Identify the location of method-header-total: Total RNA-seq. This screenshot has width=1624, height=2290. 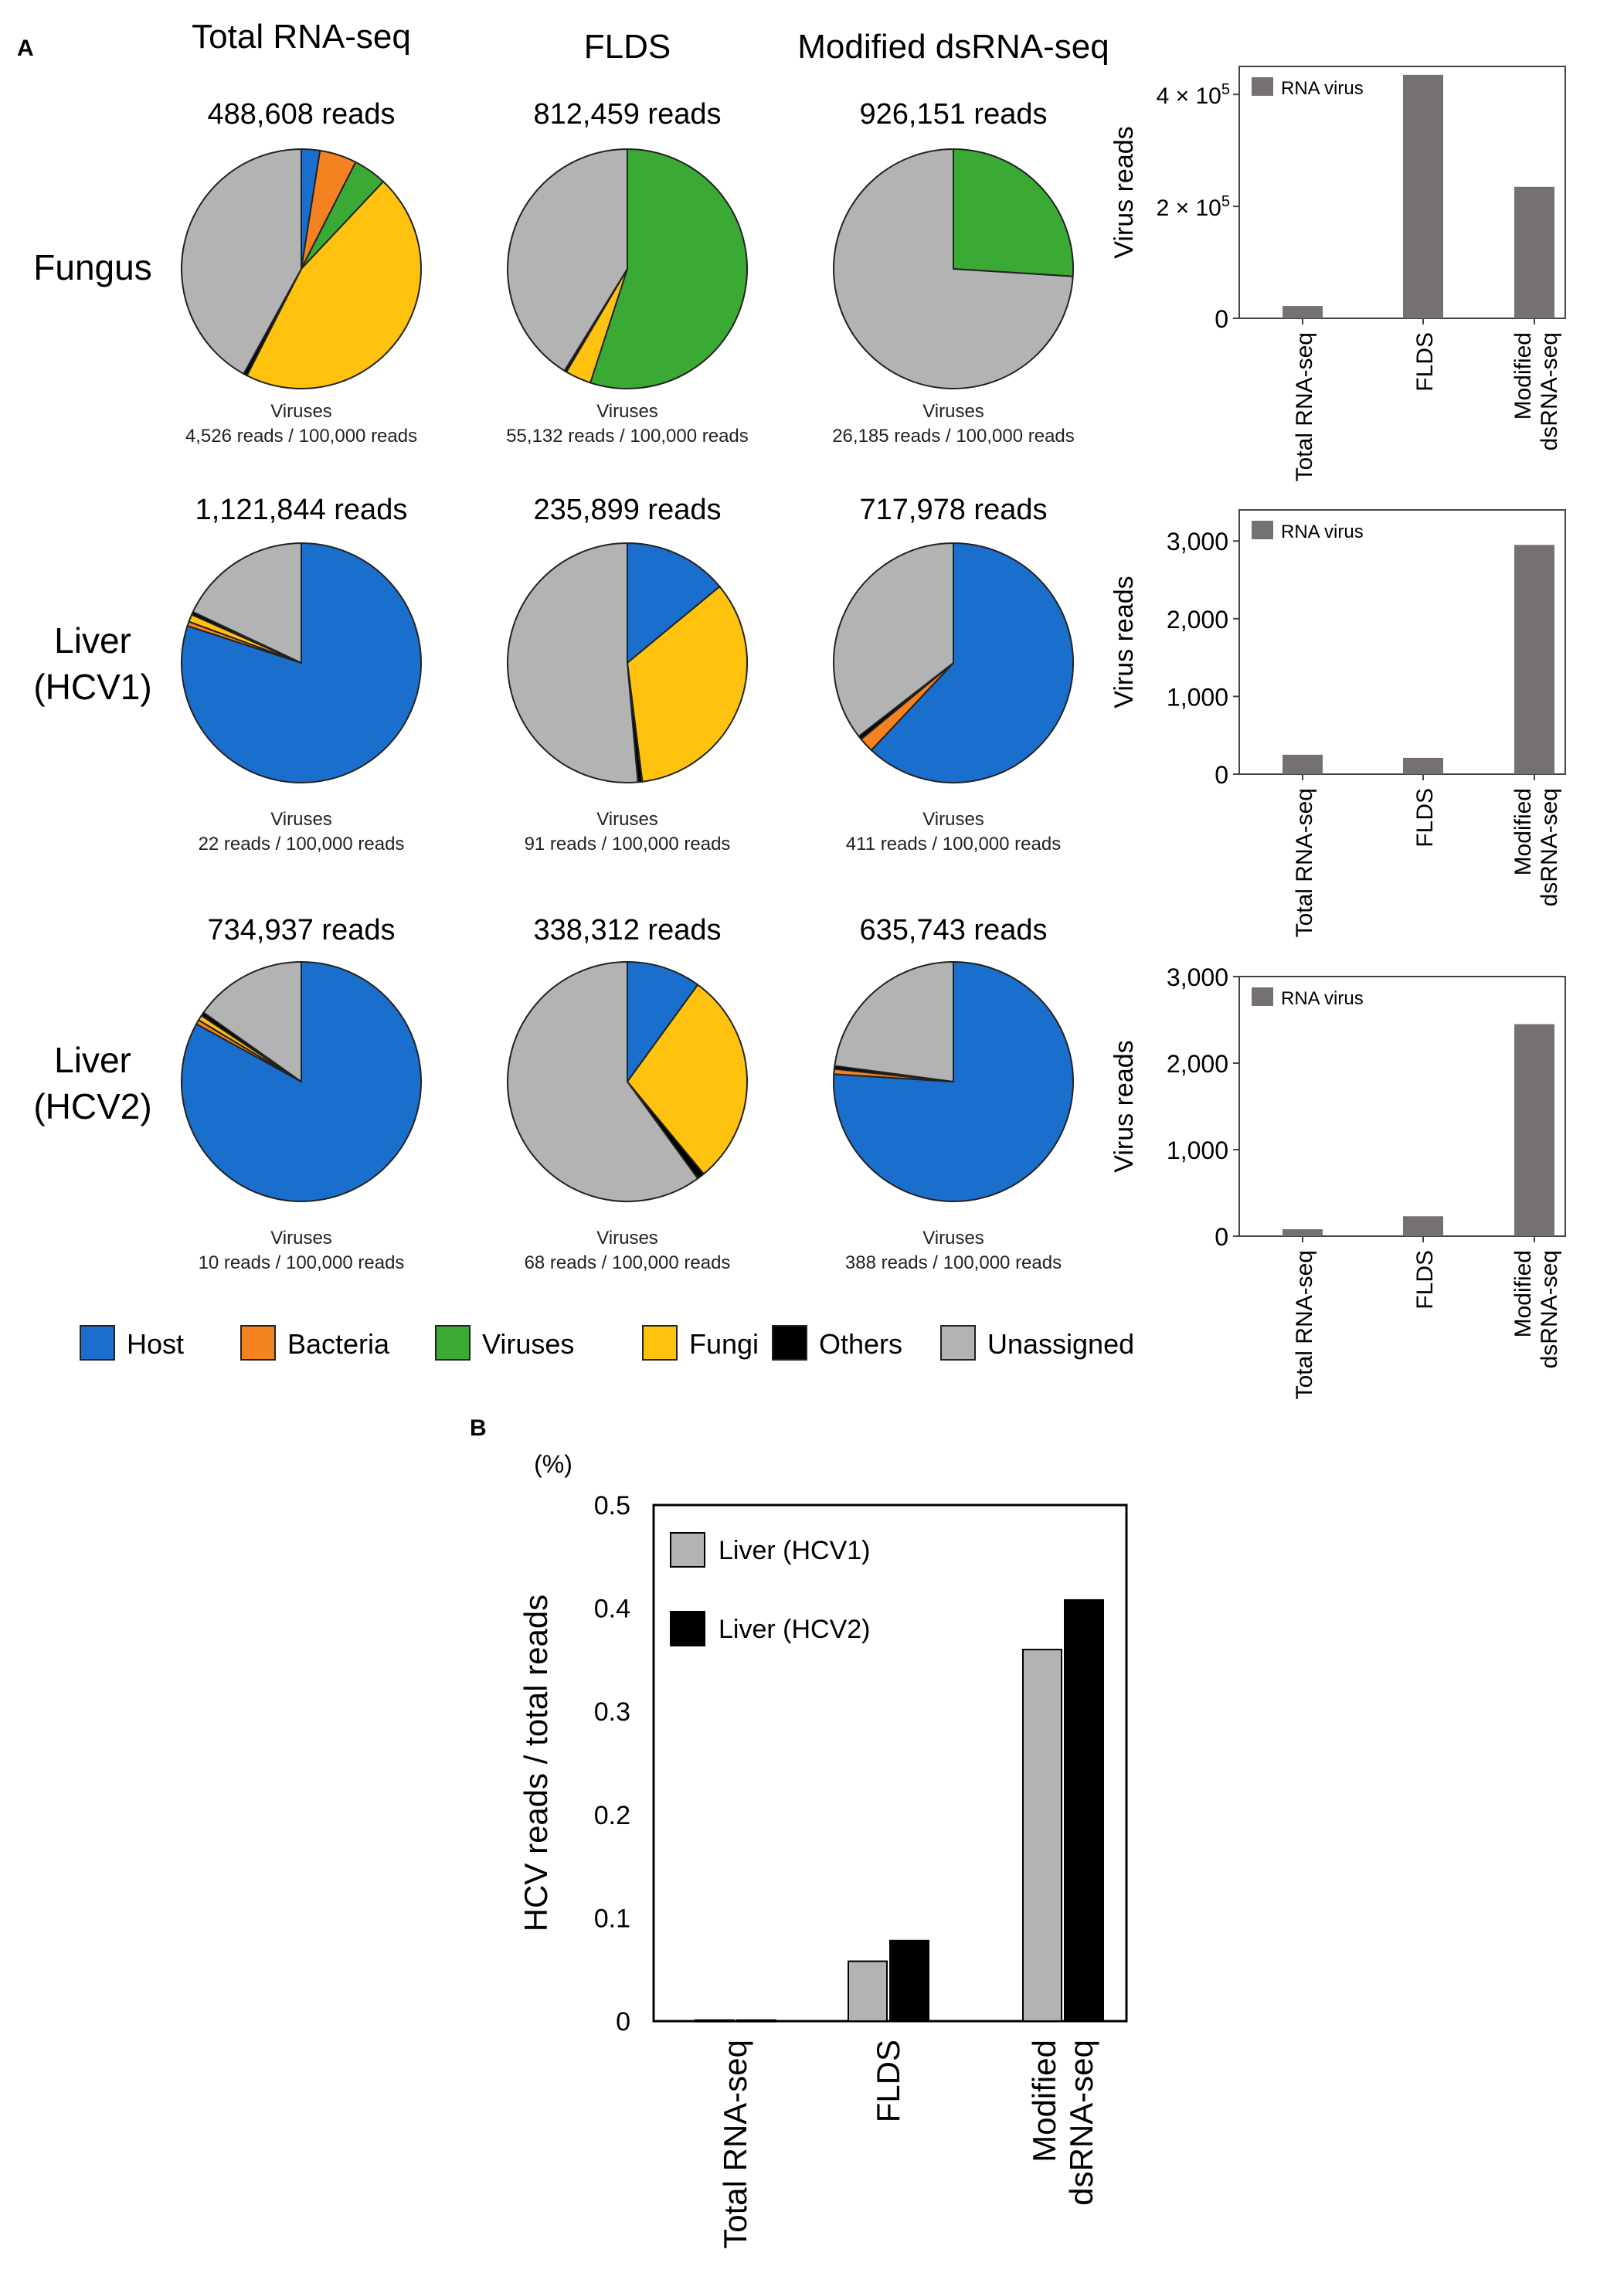
(302, 37).